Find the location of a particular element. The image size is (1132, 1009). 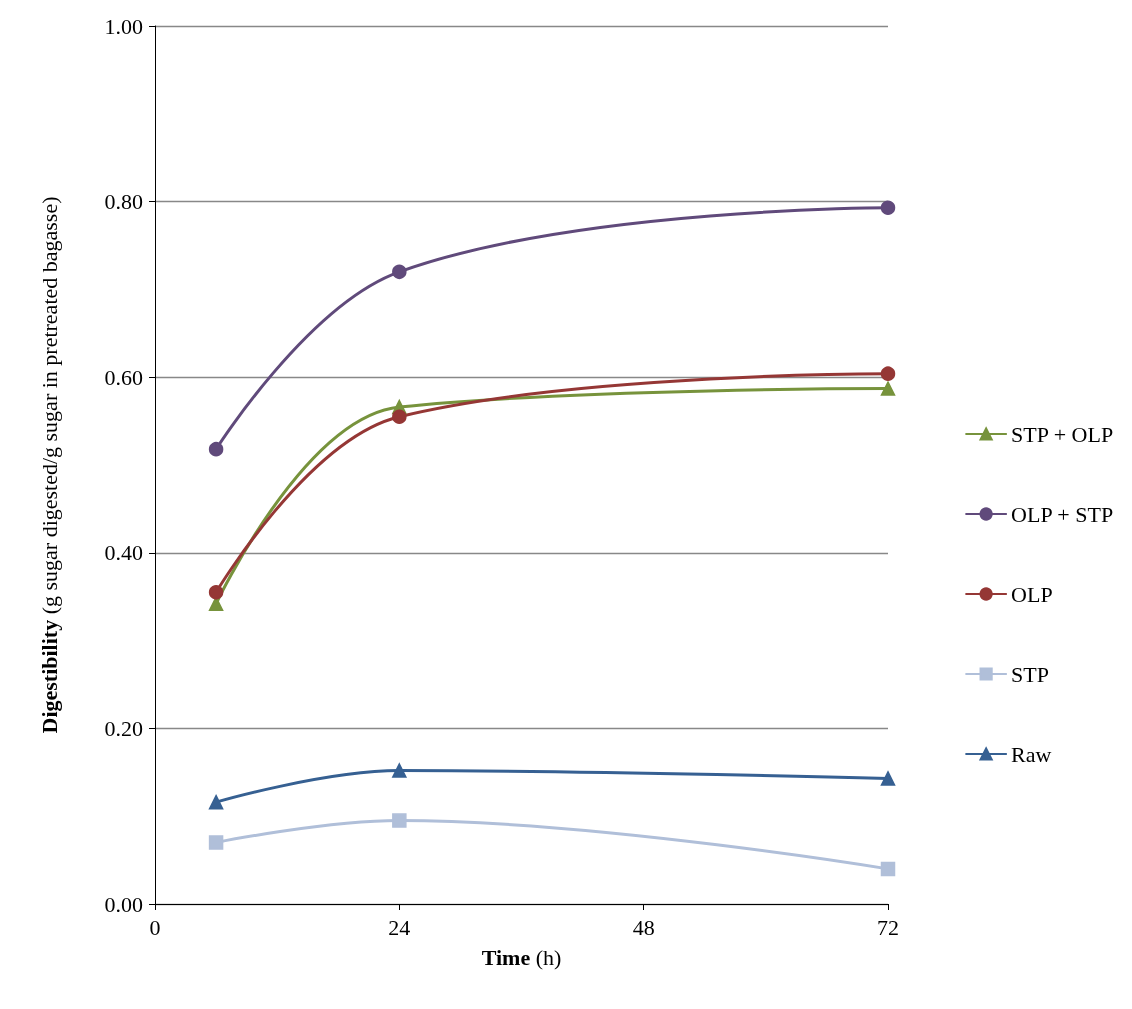

x-tick-label: 0 is located at coordinates (155, 927).